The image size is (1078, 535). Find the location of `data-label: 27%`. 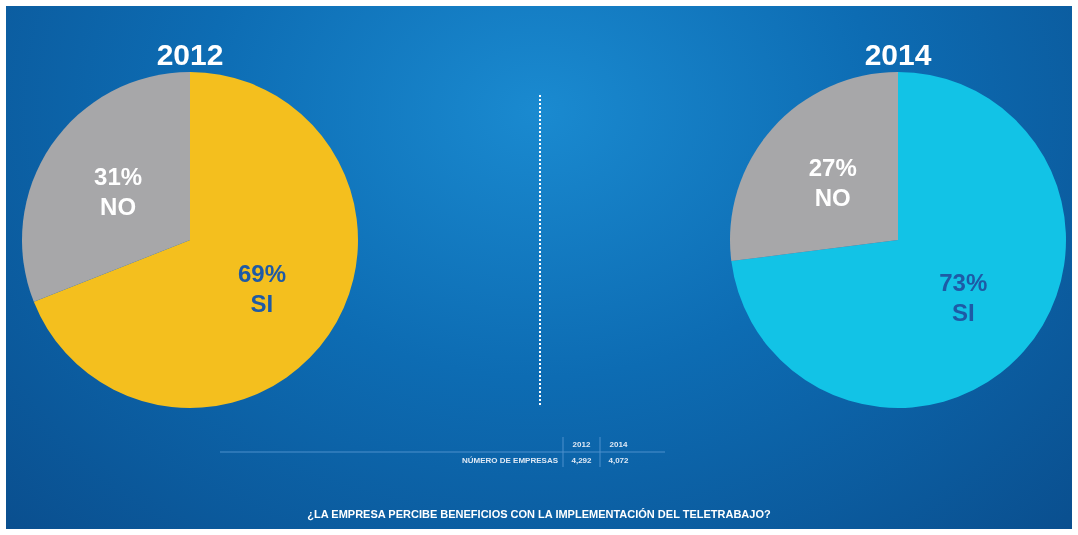

data-label: 27% is located at coordinates (832, 167).